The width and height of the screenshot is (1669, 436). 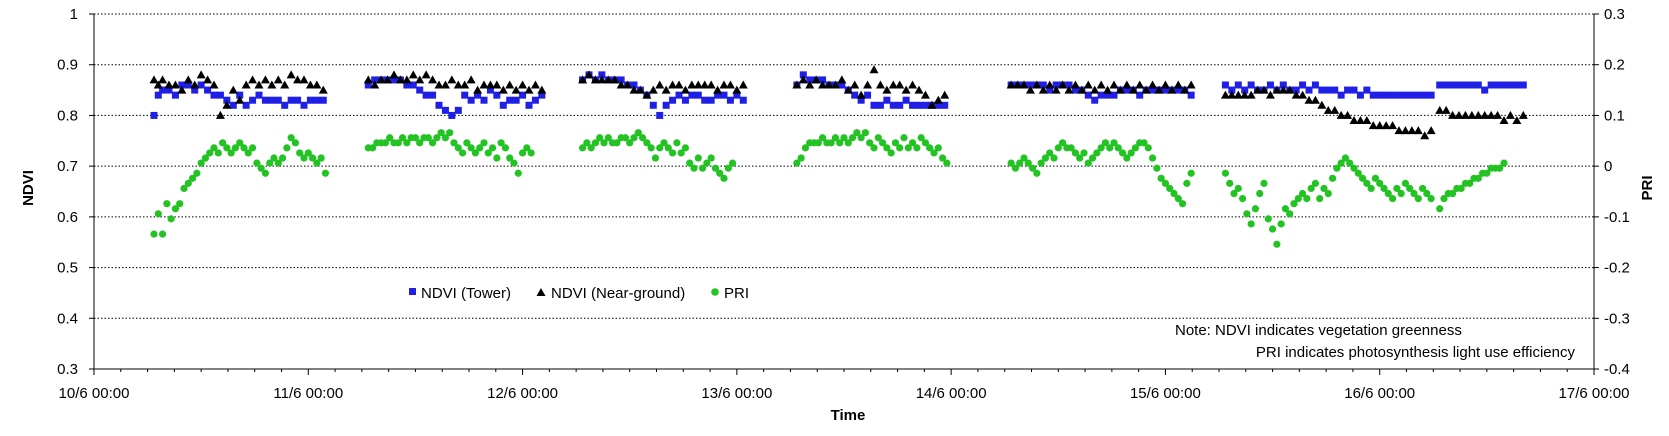 What do you see at coordinates (1608, 166) in the screenshot?
I see `y-right-tick-label: 0` at bounding box center [1608, 166].